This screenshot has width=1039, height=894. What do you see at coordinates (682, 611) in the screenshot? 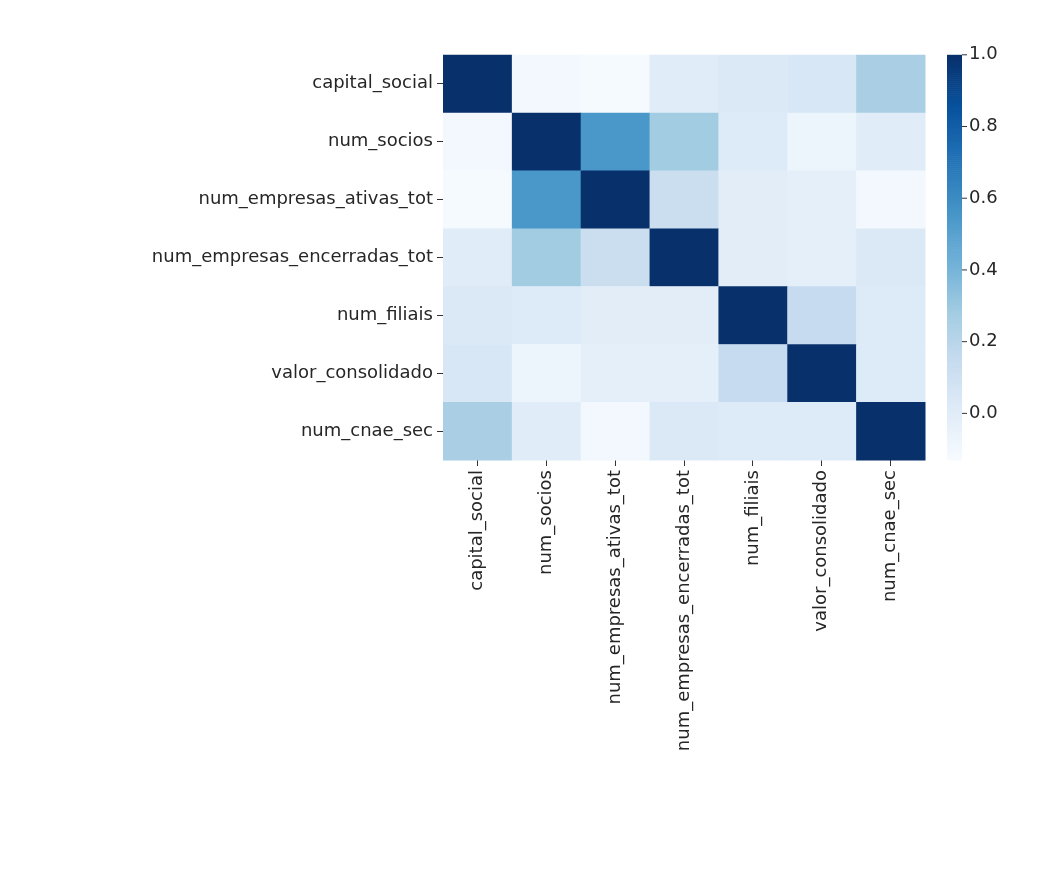
I see `x-tick-label: num_empresas_encerradas_tot` at bounding box center [682, 611].